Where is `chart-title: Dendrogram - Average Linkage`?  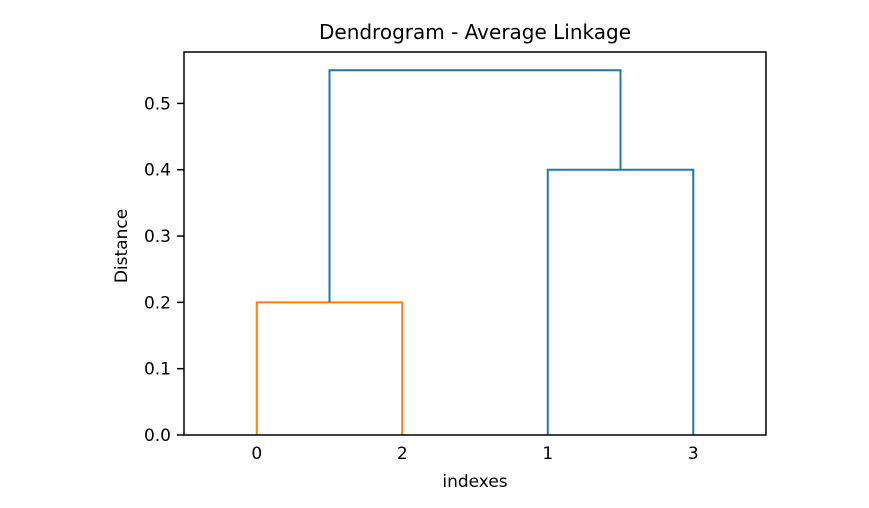
chart-title: Dendrogram - Average Linkage is located at coordinates (475, 32).